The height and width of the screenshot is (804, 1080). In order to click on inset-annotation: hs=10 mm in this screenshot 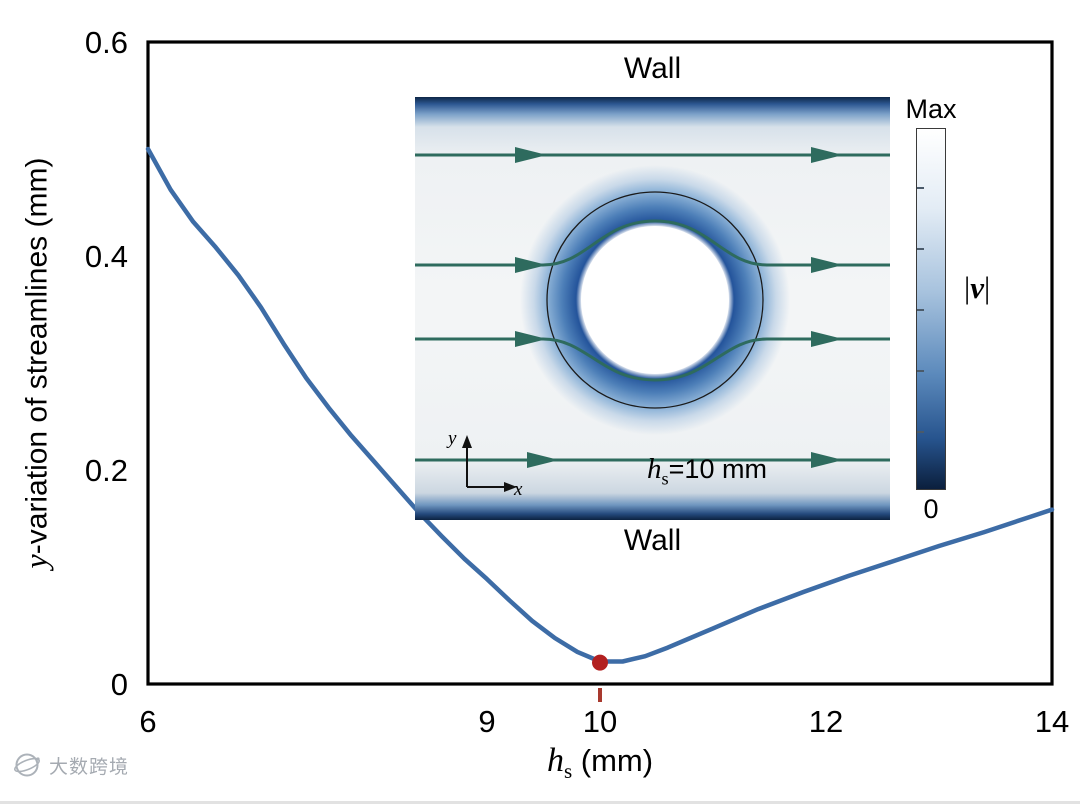, I will do `click(707, 471)`.